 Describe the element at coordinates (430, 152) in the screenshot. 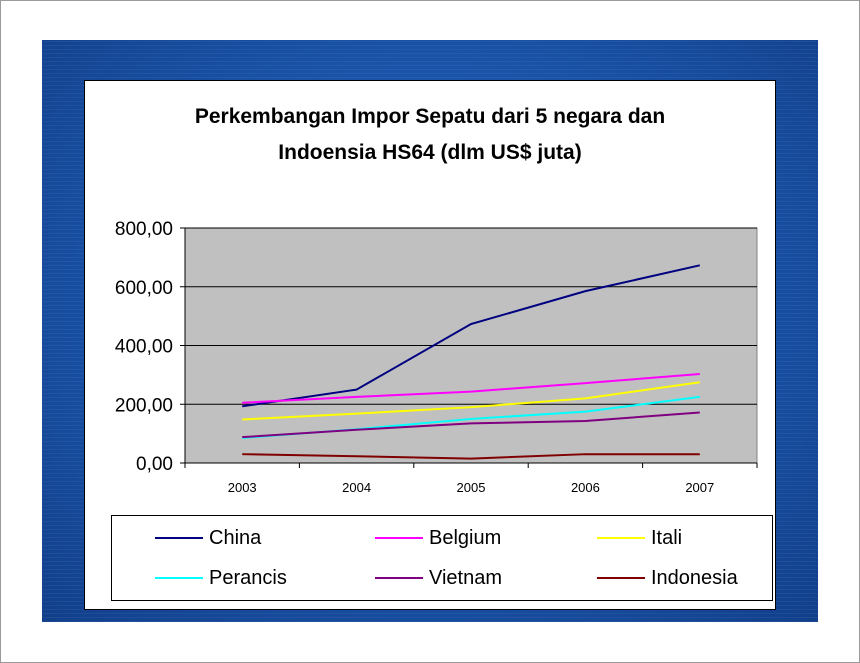

I see `chart-title-line-2: Indoensia HS64 (dlm US$ juta)` at that location.